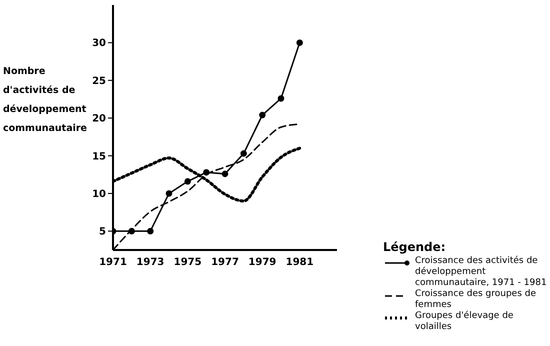  What do you see at coordinates (102, 232) in the screenshot?
I see `y-tick-label: 5` at bounding box center [102, 232].